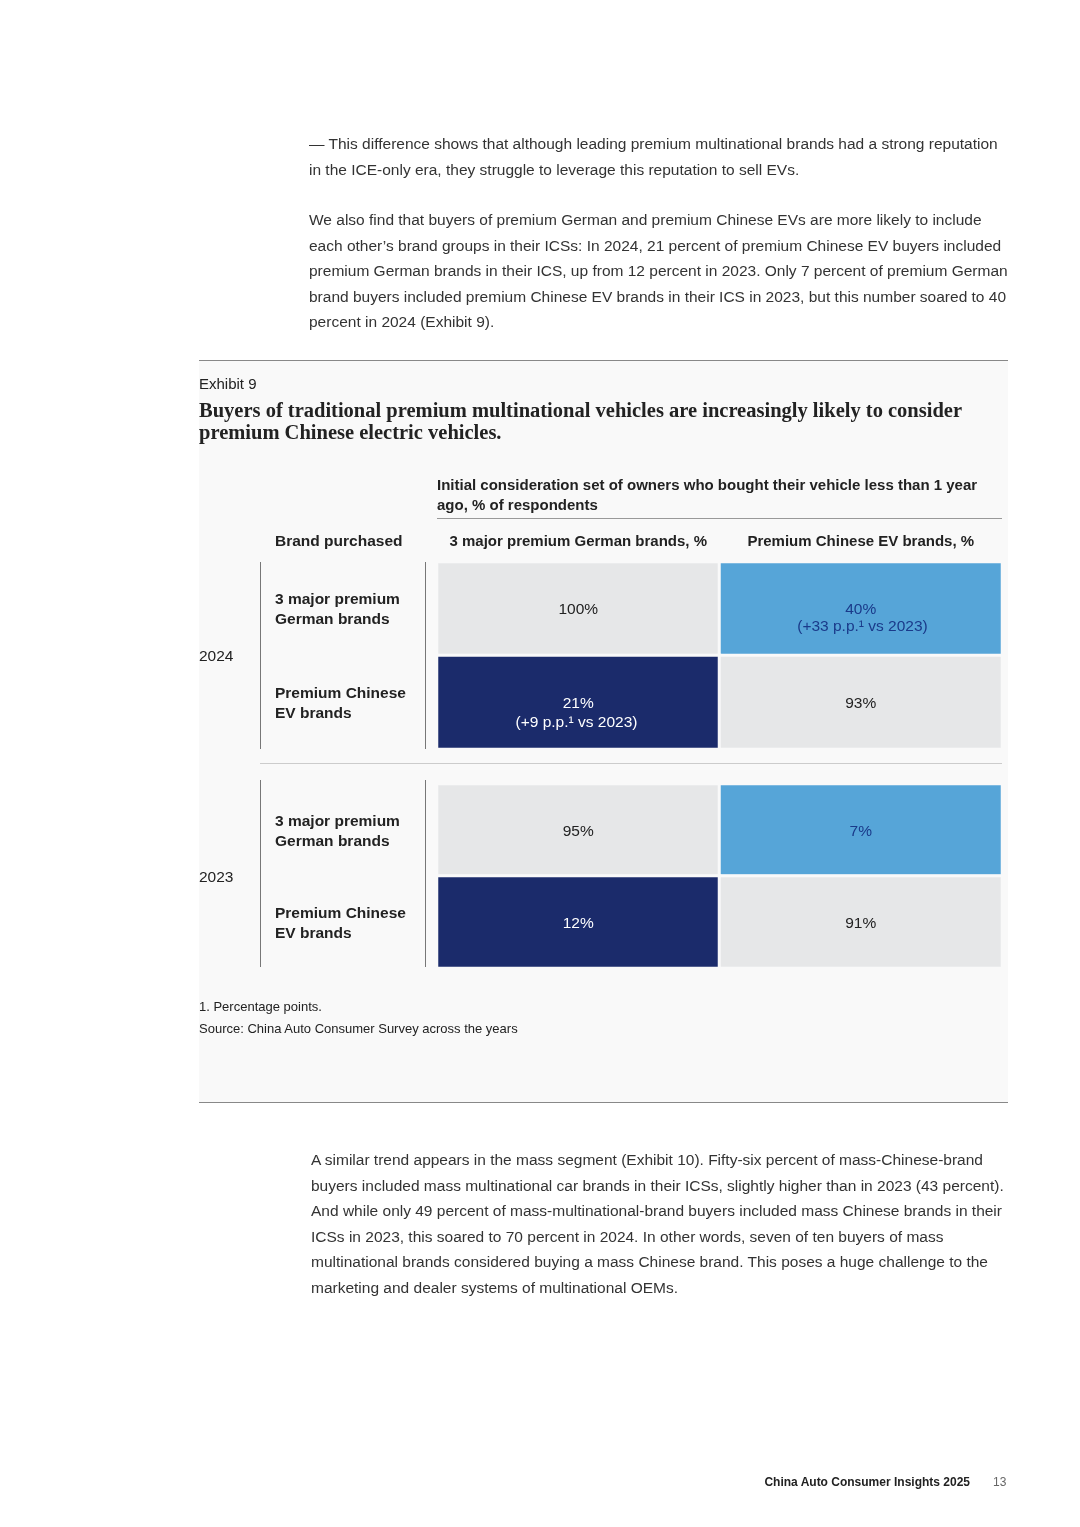 This screenshot has width=1080, height=1527. What do you see at coordinates (861, 540) in the screenshot?
I see `x-tick-label: Premium Chinese EV brands, %` at bounding box center [861, 540].